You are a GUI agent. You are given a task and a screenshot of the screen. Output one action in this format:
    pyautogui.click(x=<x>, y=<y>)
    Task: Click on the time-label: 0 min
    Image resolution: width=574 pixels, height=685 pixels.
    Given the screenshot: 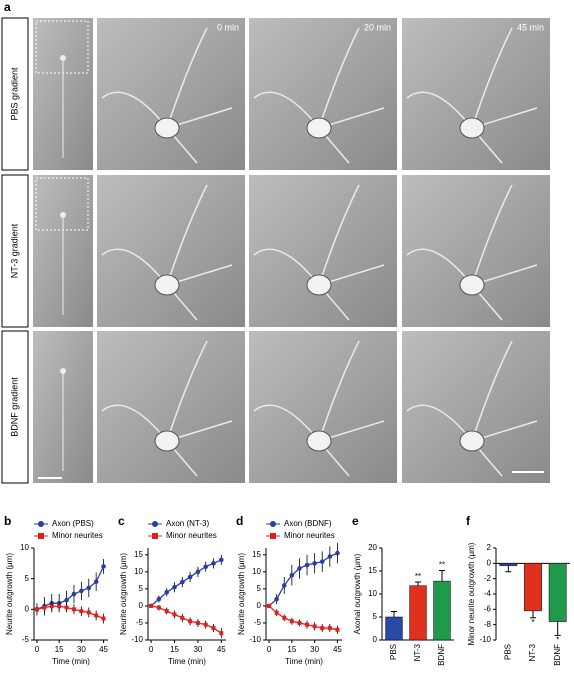 What is the action you would take?
    pyautogui.click(x=228, y=27)
    